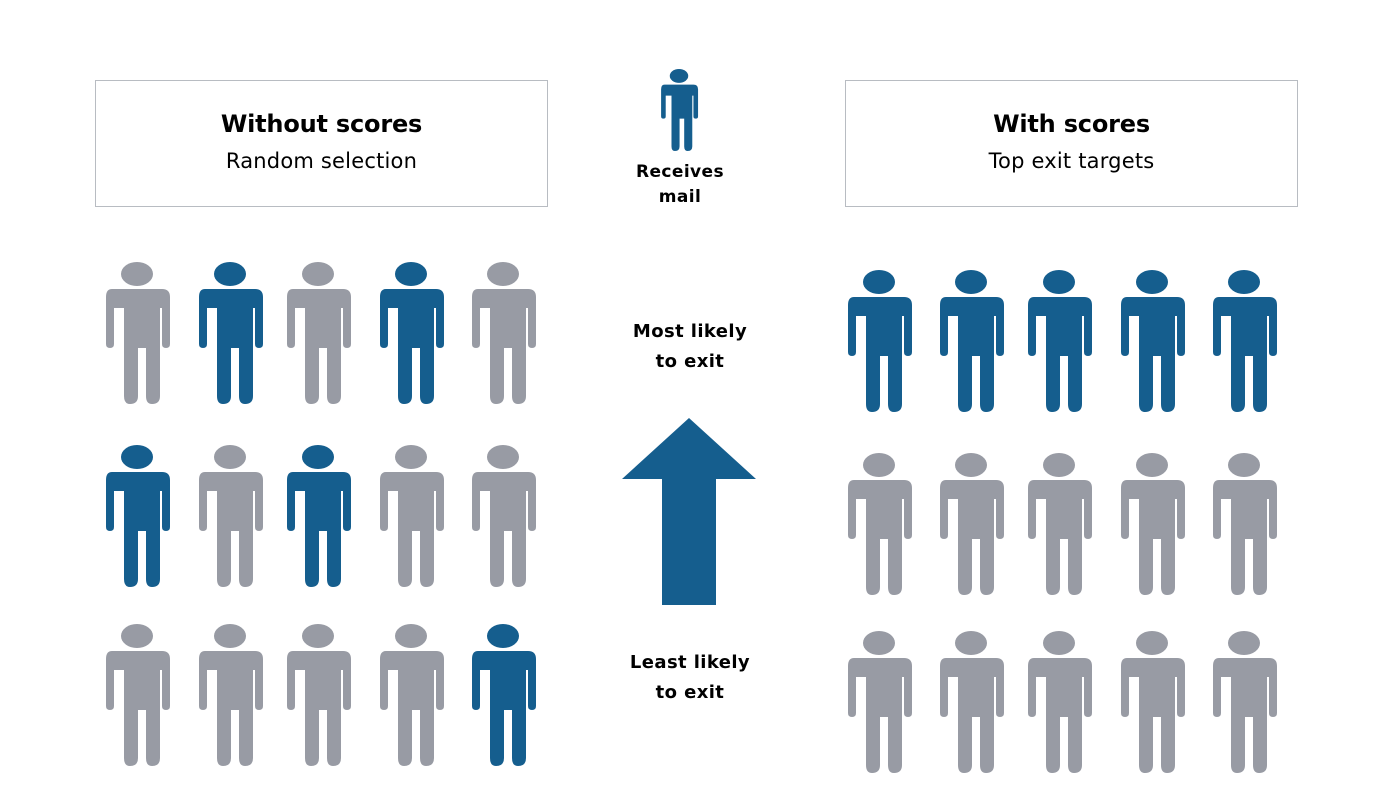  What do you see at coordinates (680, 185) in the screenshot?
I see `receives-mail-label: Receives mail` at bounding box center [680, 185].